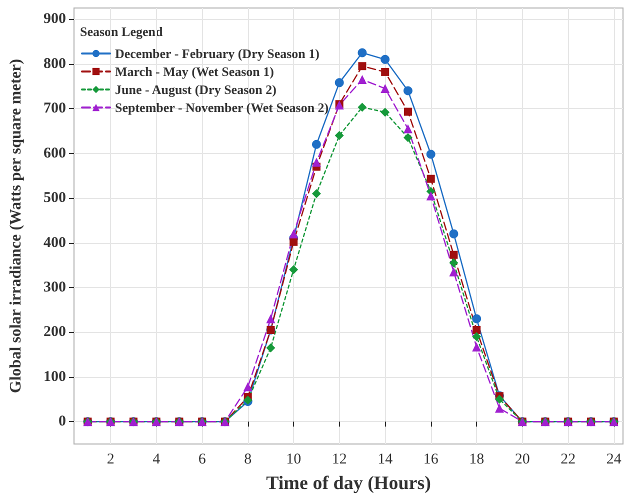 The height and width of the screenshot is (499, 625). What do you see at coordinates (55, 332) in the screenshot?
I see `y-tick-label: 200` at bounding box center [55, 332].